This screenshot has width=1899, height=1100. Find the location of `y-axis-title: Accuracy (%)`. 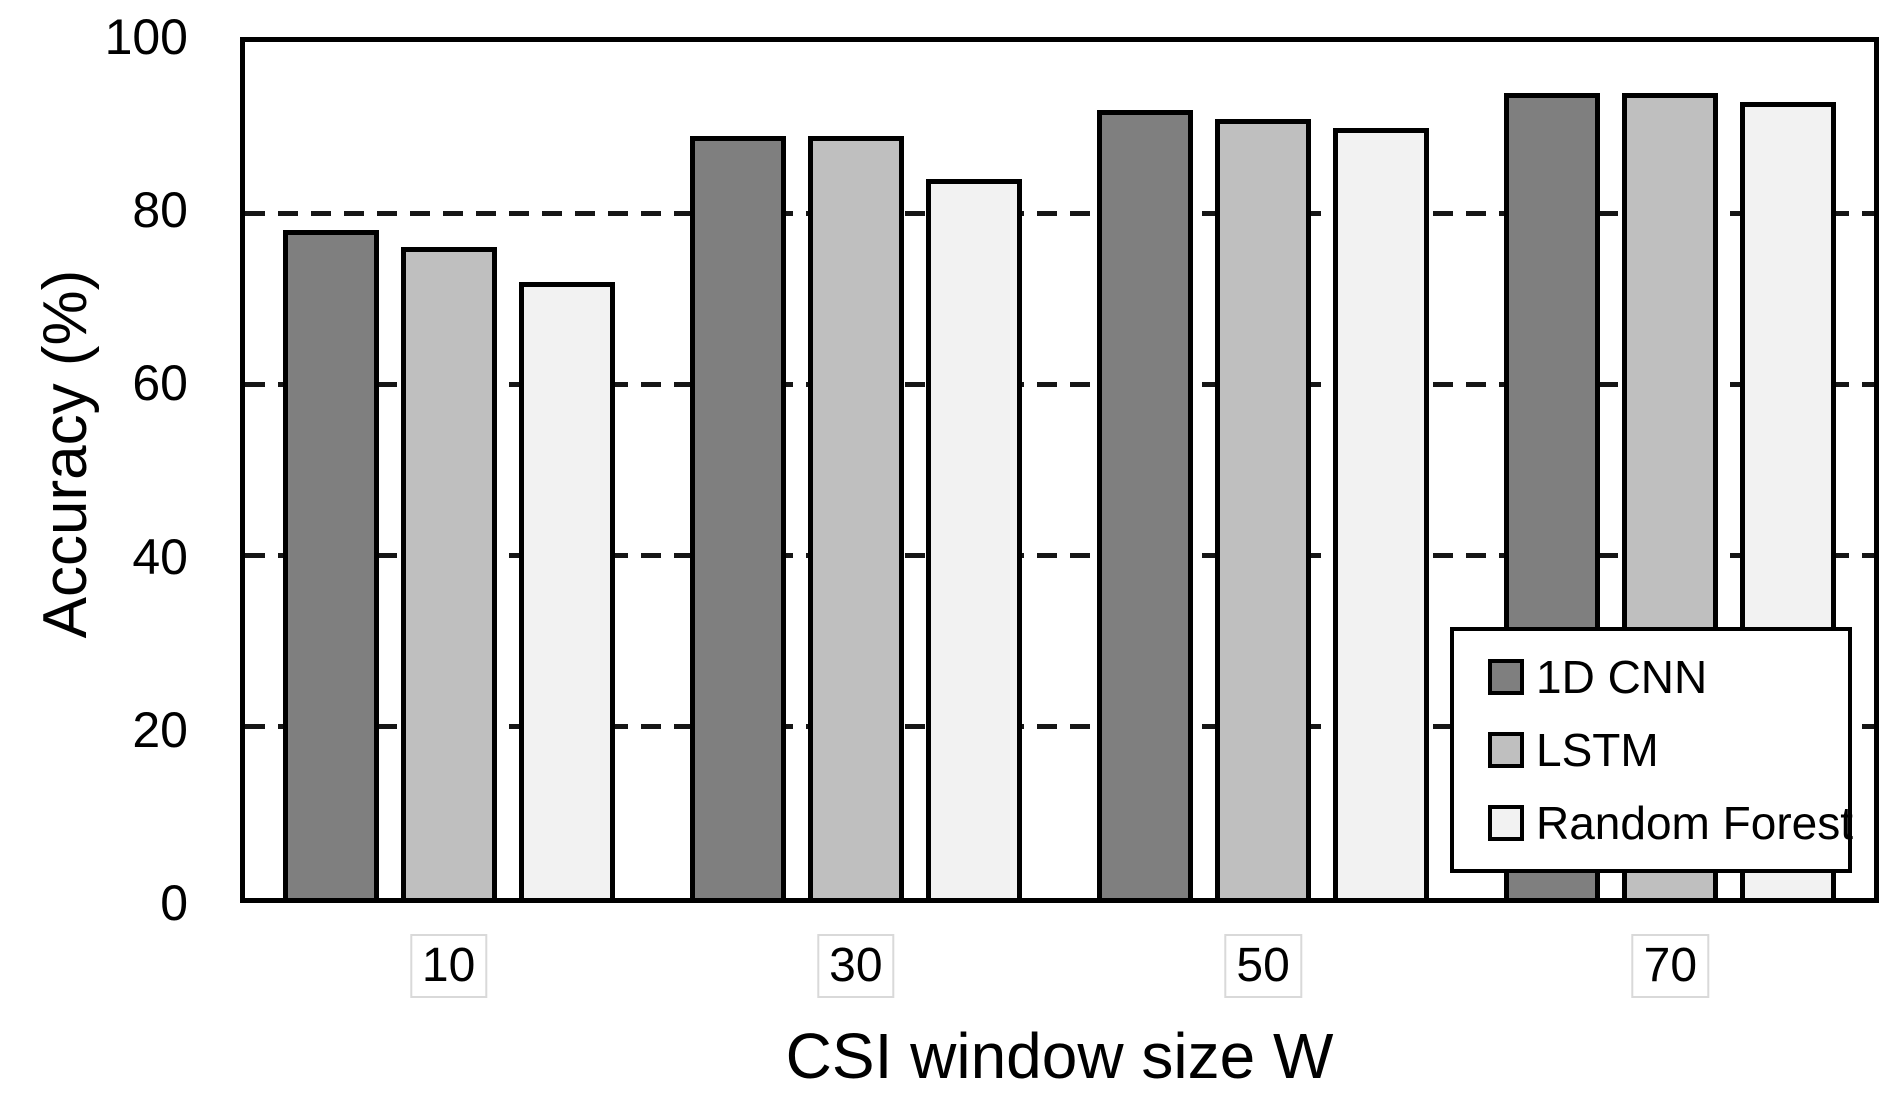

y-axis-title: Accuracy (%) is located at coordinates (65, 454).